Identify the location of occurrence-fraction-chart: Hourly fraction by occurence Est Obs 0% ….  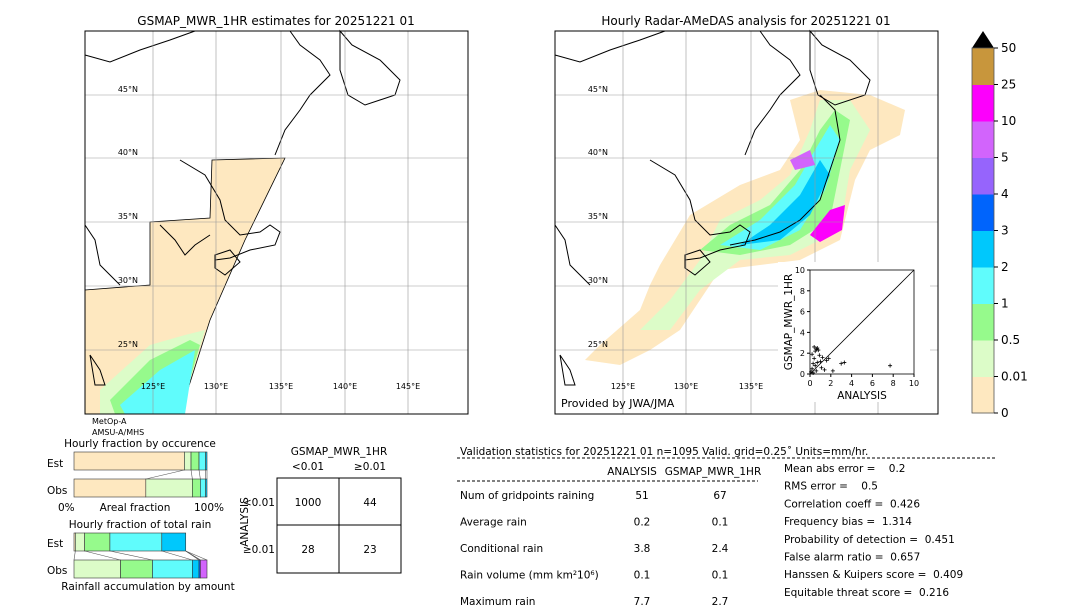
(135, 476).